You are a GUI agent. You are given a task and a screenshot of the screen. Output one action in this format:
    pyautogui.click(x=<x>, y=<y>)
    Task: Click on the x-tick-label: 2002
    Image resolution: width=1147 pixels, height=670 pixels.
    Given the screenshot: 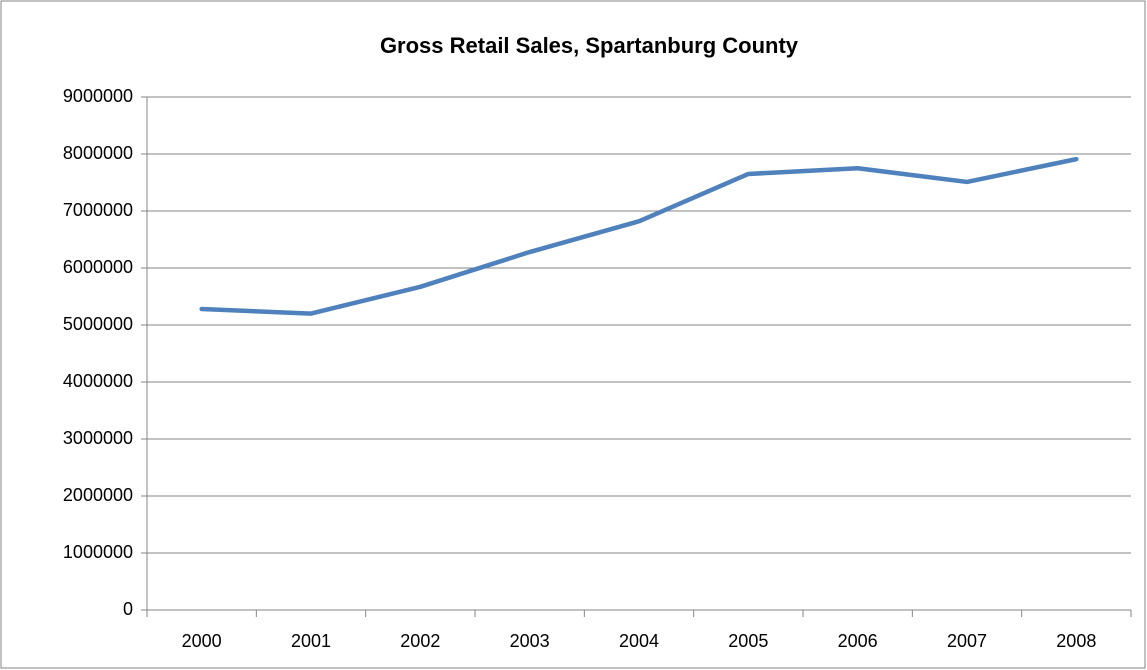 What is the action you would take?
    pyautogui.click(x=420, y=641)
    